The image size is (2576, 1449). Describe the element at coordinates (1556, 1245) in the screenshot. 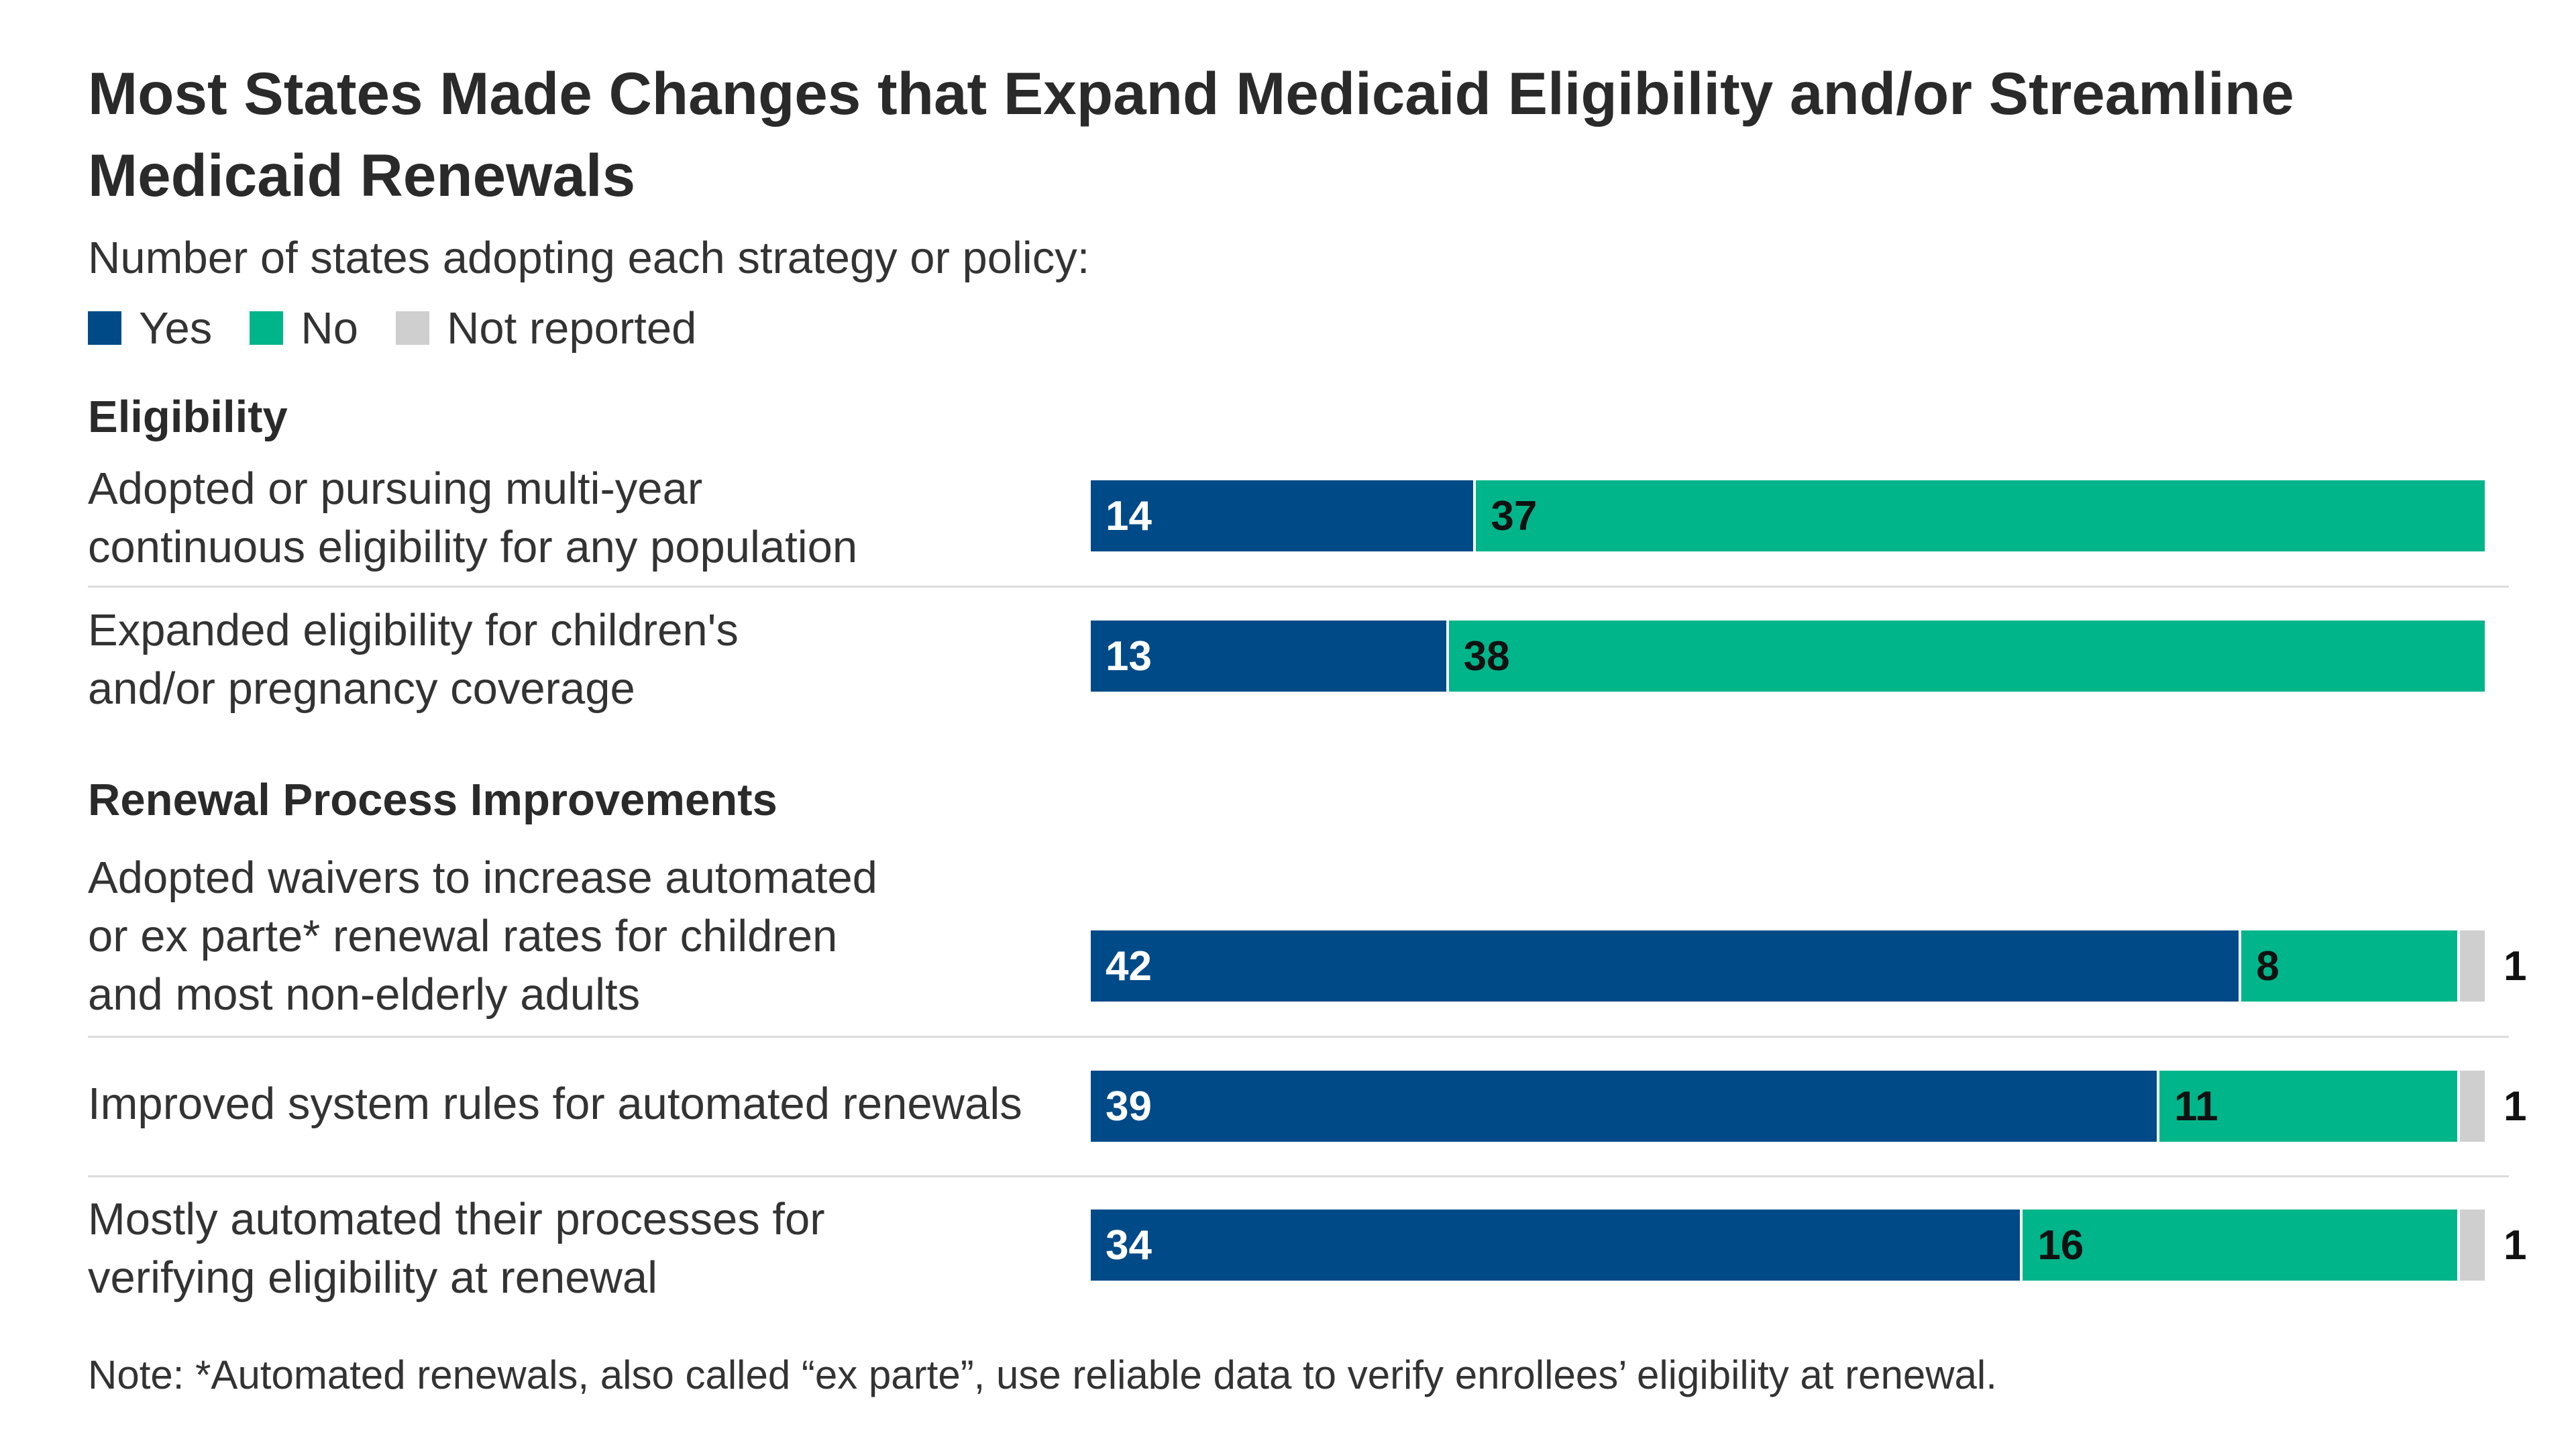

I see `bar-segment-yes: 34` at that location.